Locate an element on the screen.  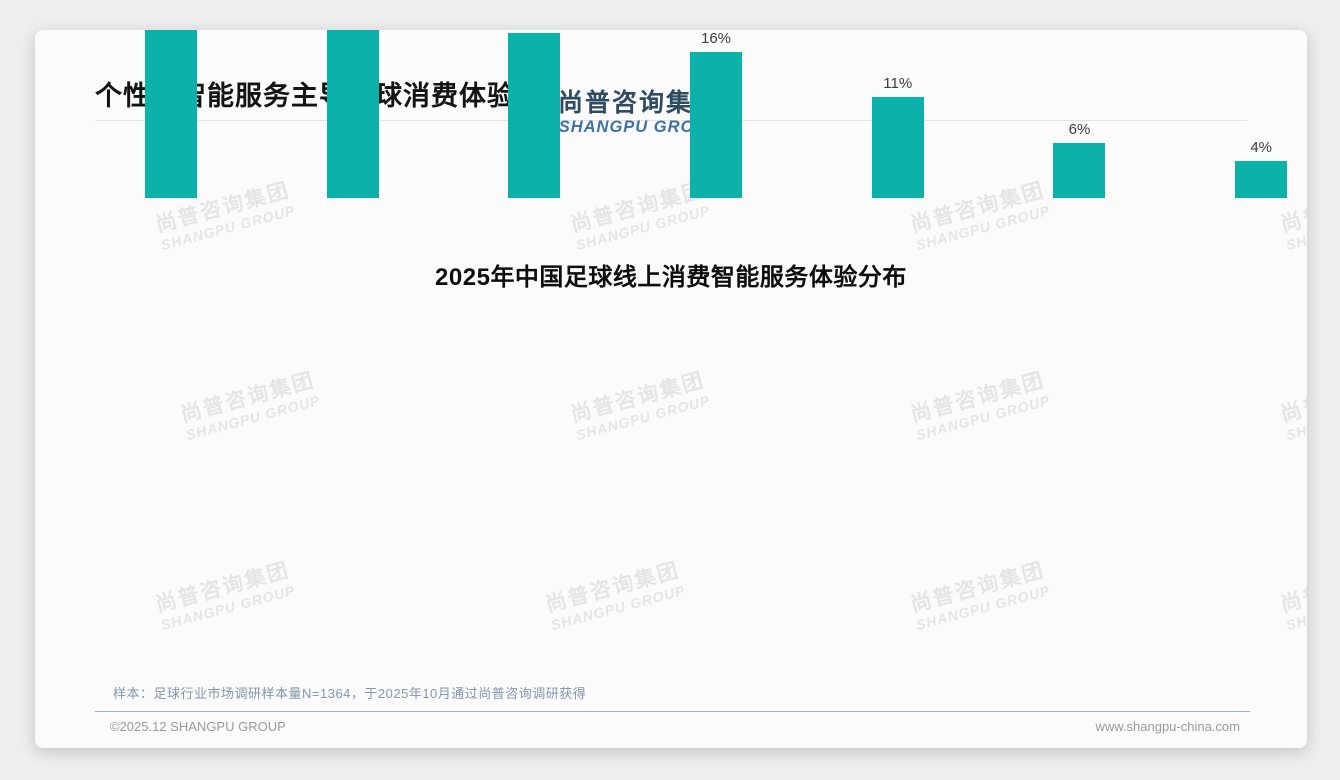
logo-english-text: SHANGPU GROUP is located at coordinates (639, 126).